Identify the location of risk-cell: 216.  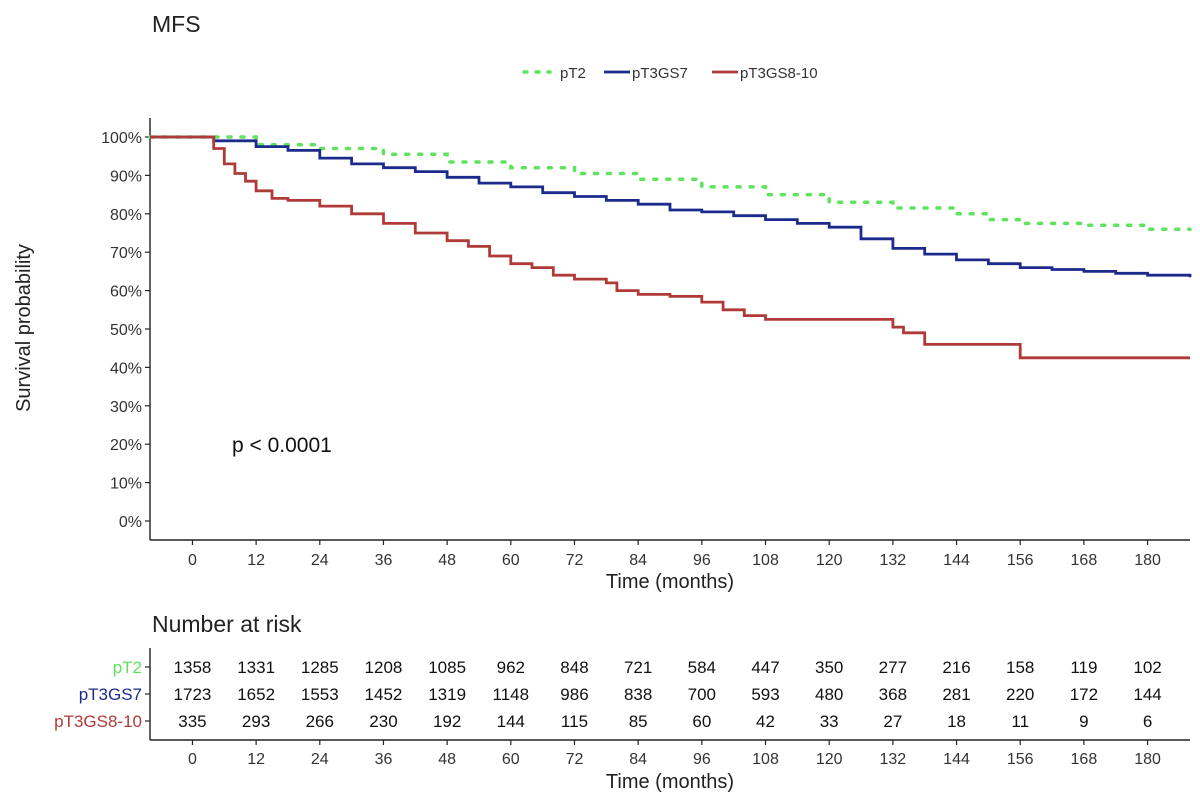
(956, 667).